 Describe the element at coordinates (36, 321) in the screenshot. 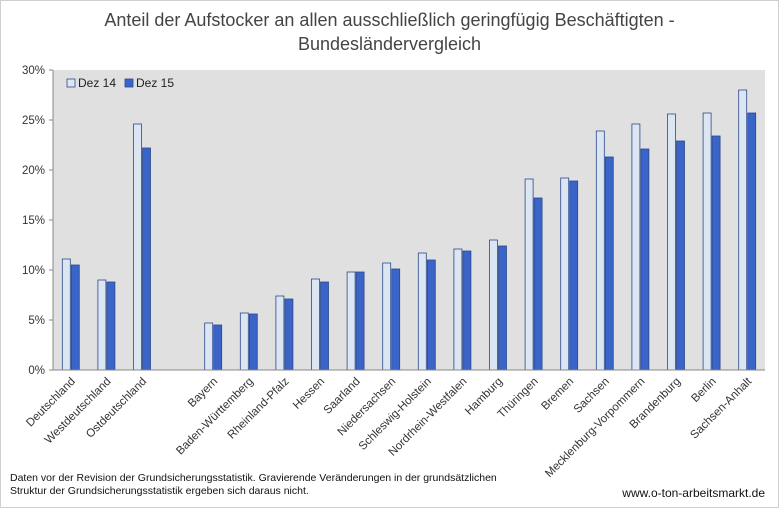

I see `y-tick-label: 5%` at that location.